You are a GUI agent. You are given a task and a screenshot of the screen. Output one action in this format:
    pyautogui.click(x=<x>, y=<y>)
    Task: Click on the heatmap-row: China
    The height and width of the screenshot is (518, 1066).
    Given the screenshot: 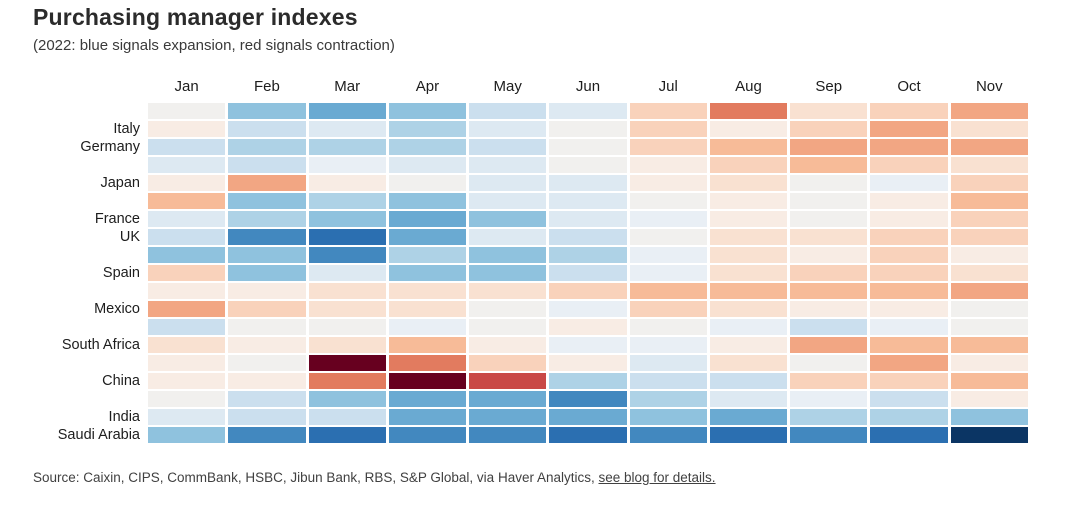 What is the action you would take?
    pyautogui.click(x=530, y=381)
    